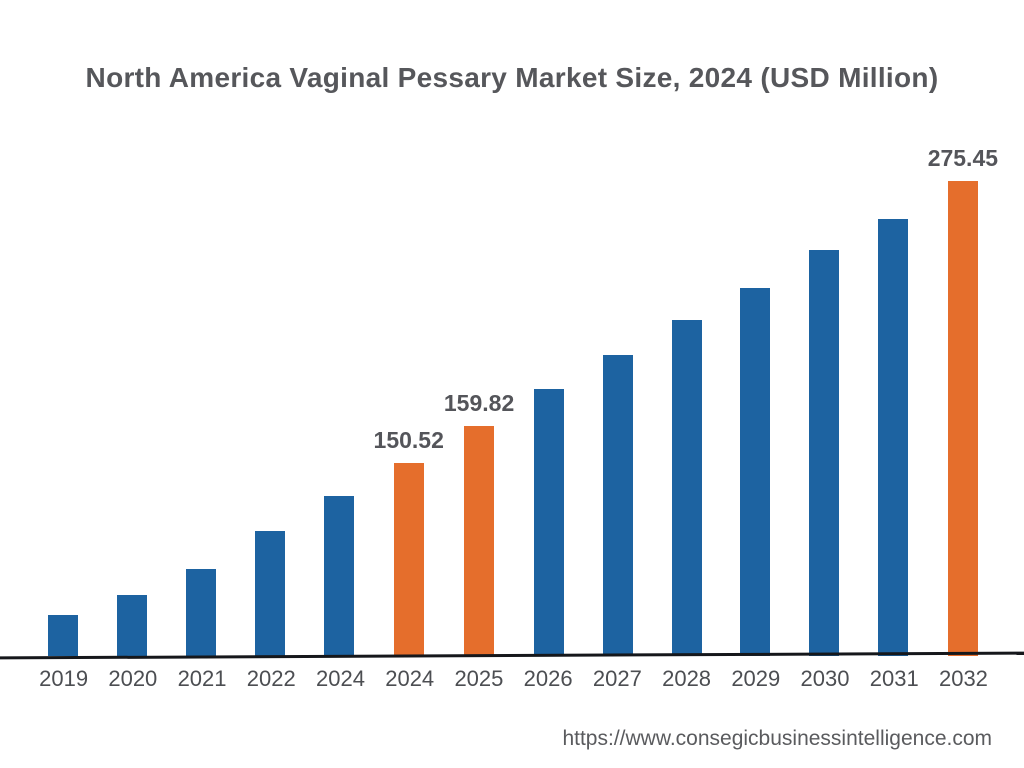 This screenshot has width=1024, height=768. What do you see at coordinates (963, 158) in the screenshot?
I see `bar-value-label: 275.45` at bounding box center [963, 158].